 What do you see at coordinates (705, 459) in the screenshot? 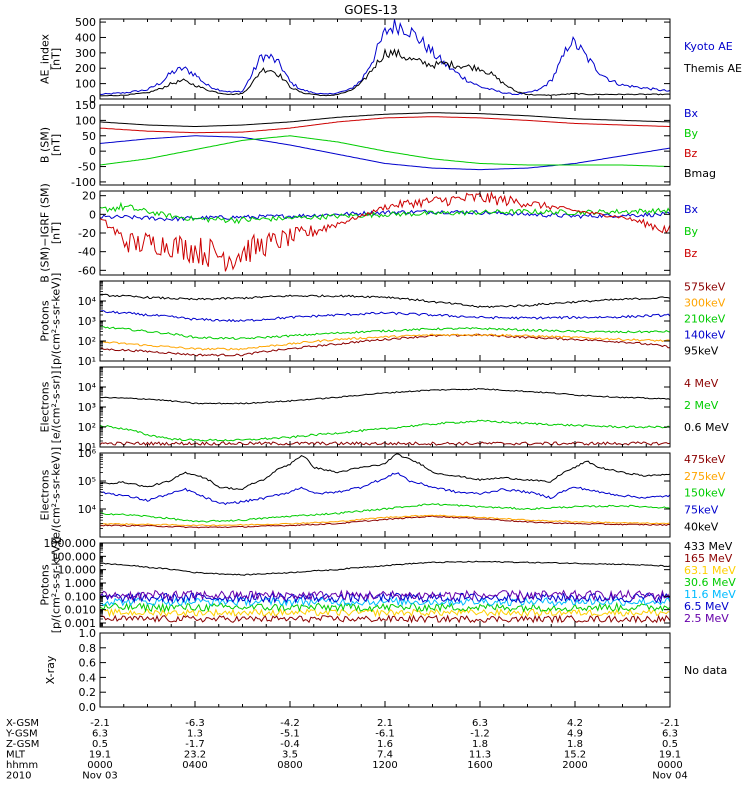
I see `legend-entry: 475keV` at bounding box center [705, 459].